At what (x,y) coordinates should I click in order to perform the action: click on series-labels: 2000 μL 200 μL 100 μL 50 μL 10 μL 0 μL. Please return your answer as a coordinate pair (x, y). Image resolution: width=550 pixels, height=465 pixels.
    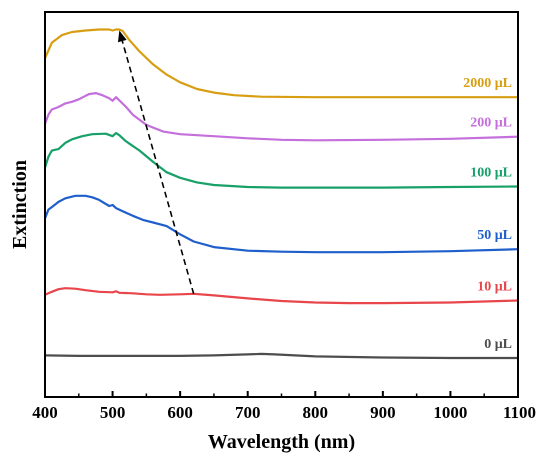
    Looking at the image, I should click on (487, 214).